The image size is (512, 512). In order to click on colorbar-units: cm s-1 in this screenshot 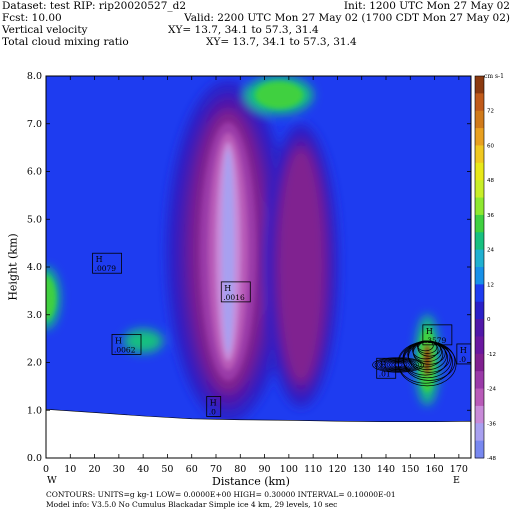, I will do `click(494, 76)`.